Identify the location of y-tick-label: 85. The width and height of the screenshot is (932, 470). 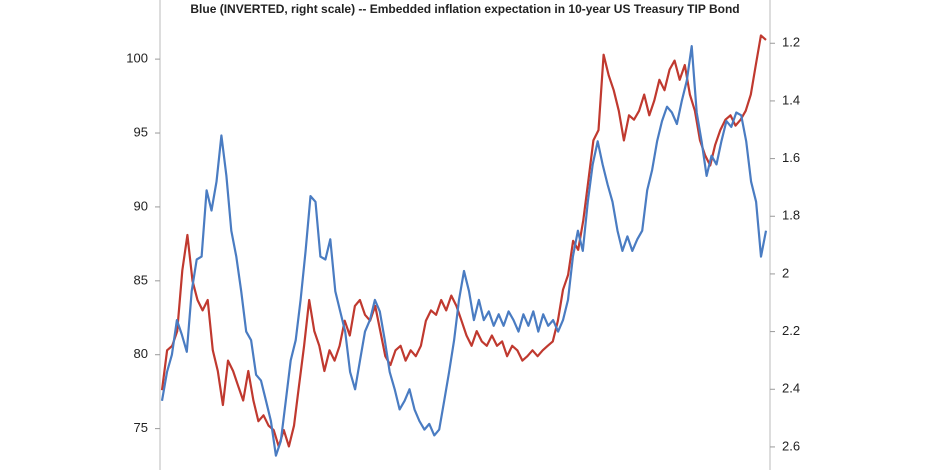
(141, 279).